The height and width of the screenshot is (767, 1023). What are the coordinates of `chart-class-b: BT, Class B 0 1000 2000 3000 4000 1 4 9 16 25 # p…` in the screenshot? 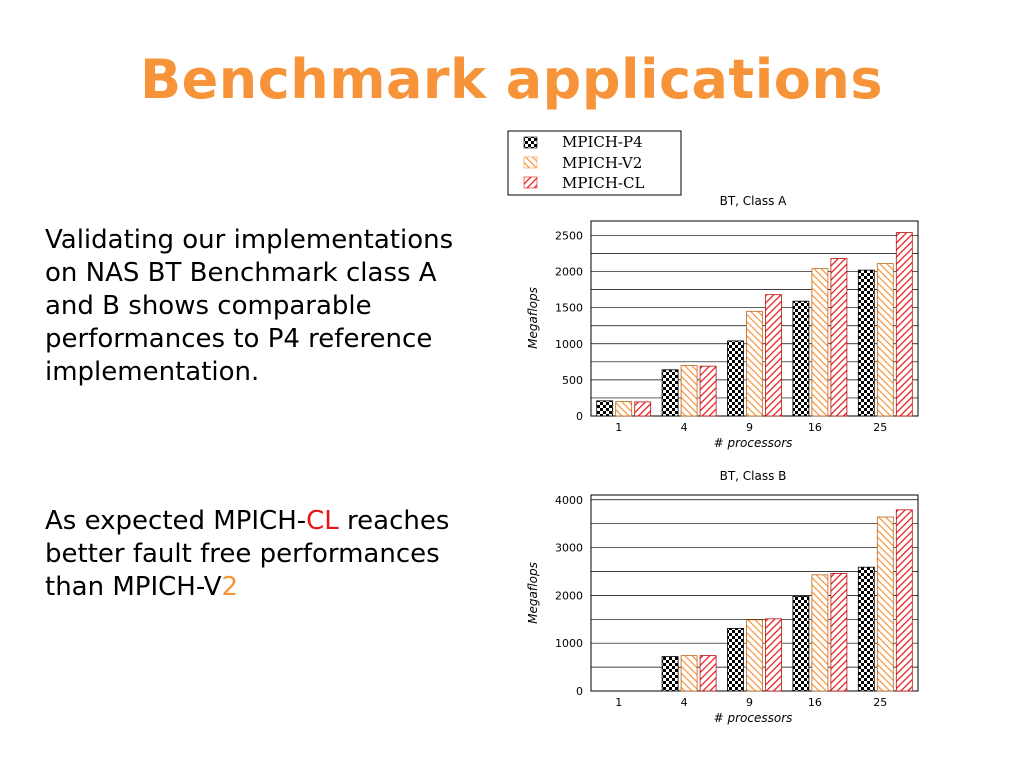 It's located at (722, 597).